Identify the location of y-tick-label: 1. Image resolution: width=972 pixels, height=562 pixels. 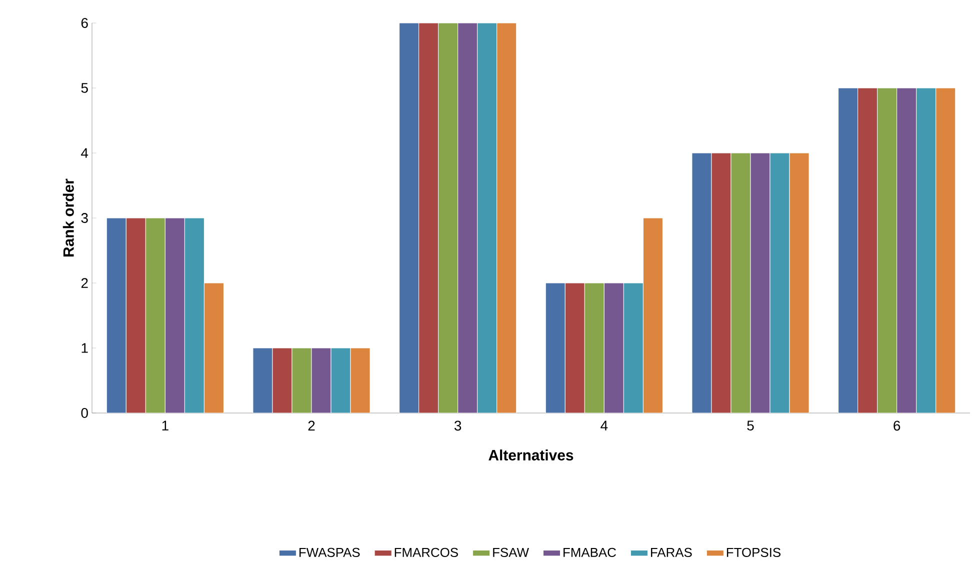
(85, 348).